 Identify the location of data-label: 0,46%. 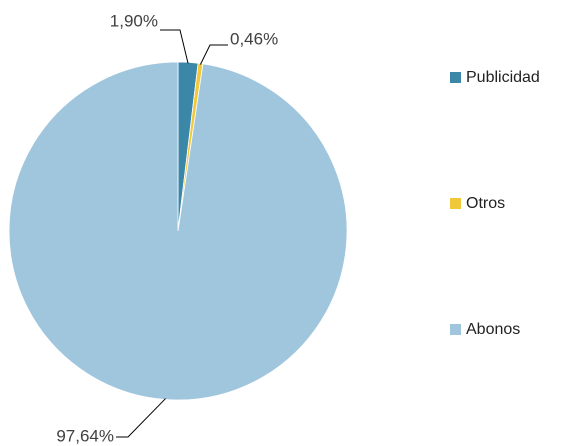
(254, 38).